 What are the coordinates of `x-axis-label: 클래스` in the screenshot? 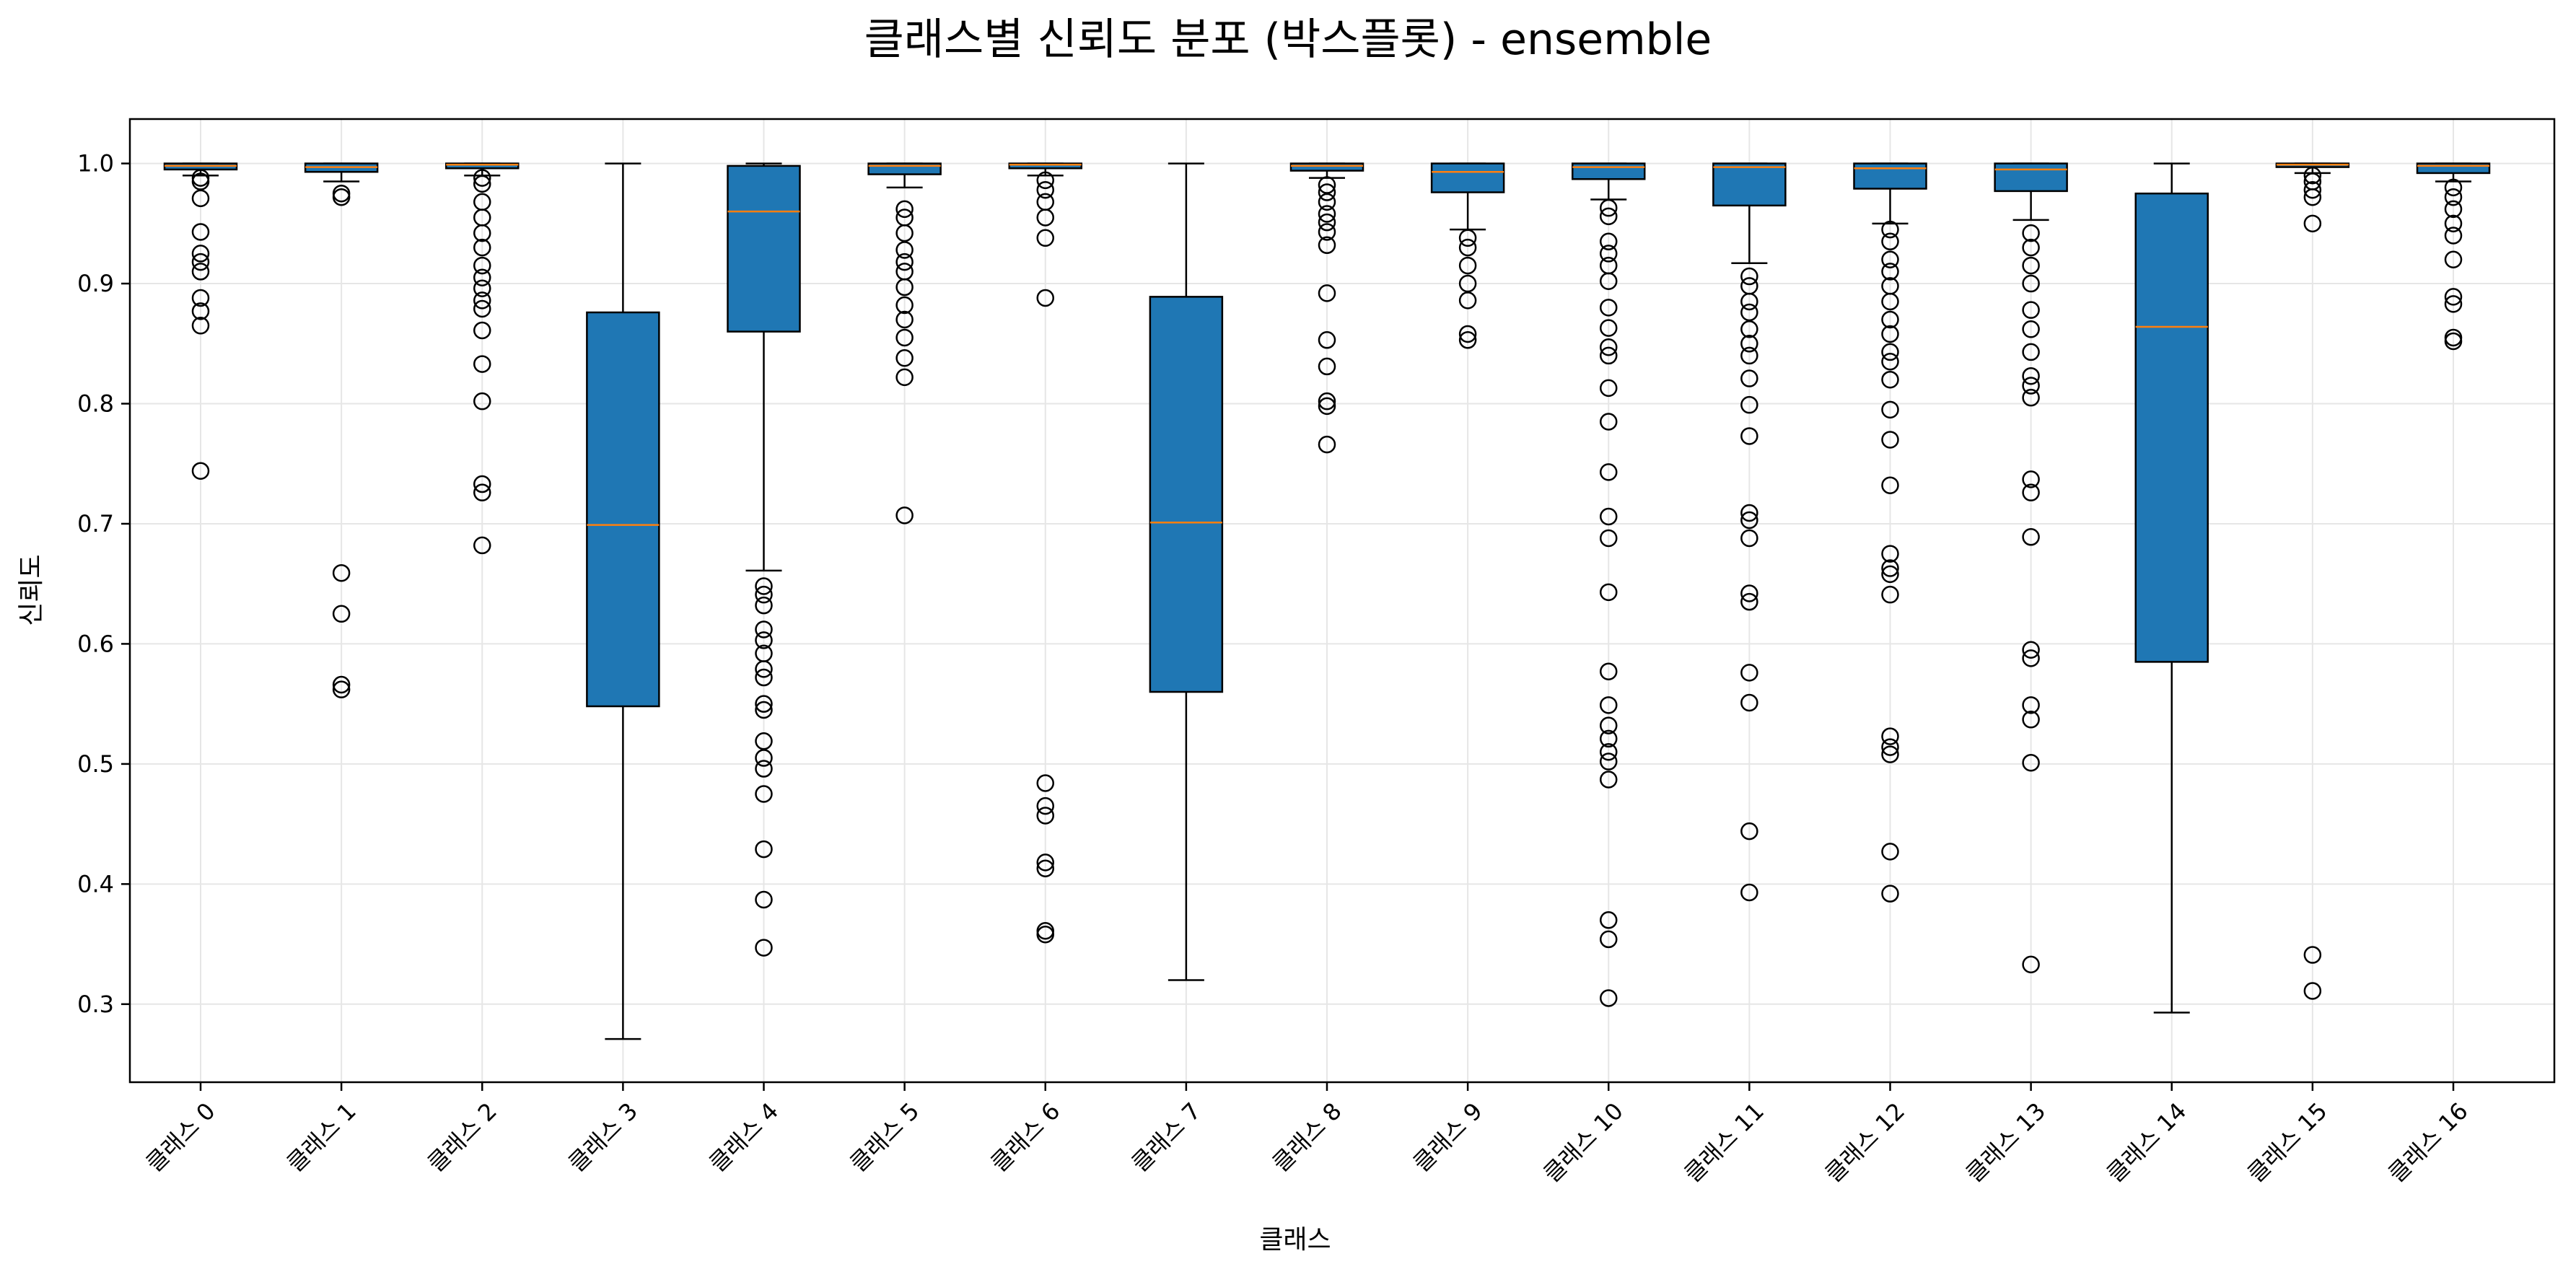 It's located at (1295, 1240).